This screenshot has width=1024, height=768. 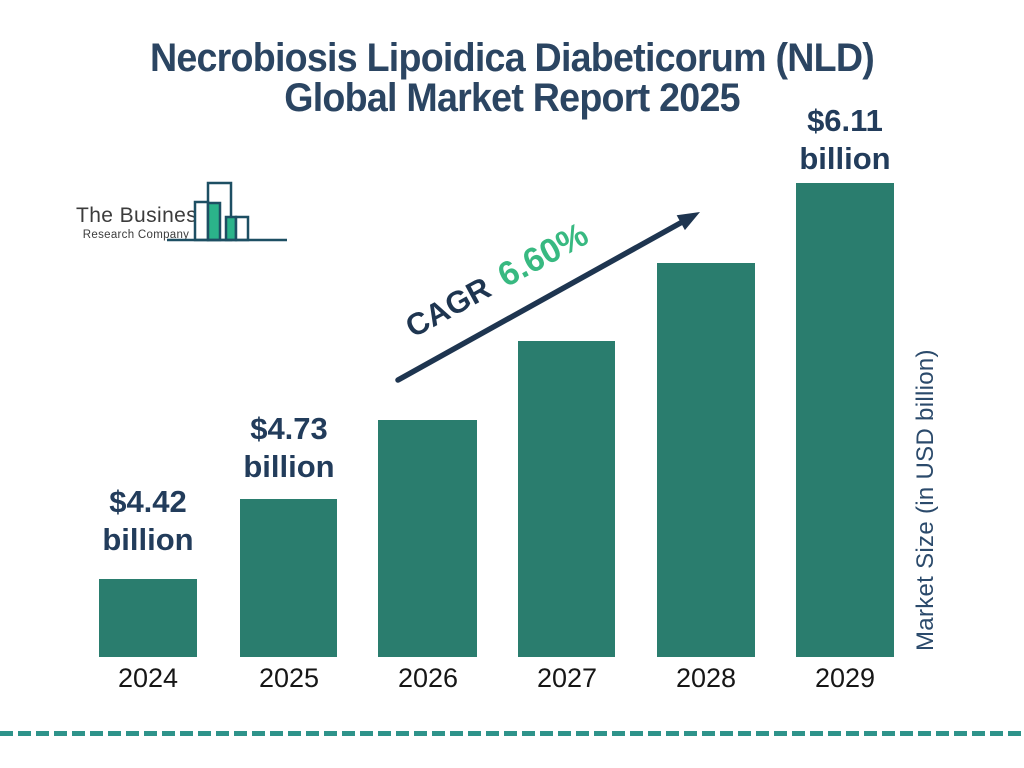 What do you see at coordinates (512, 733) in the screenshot?
I see `trend-dashed-divider` at bounding box center [512, 733].